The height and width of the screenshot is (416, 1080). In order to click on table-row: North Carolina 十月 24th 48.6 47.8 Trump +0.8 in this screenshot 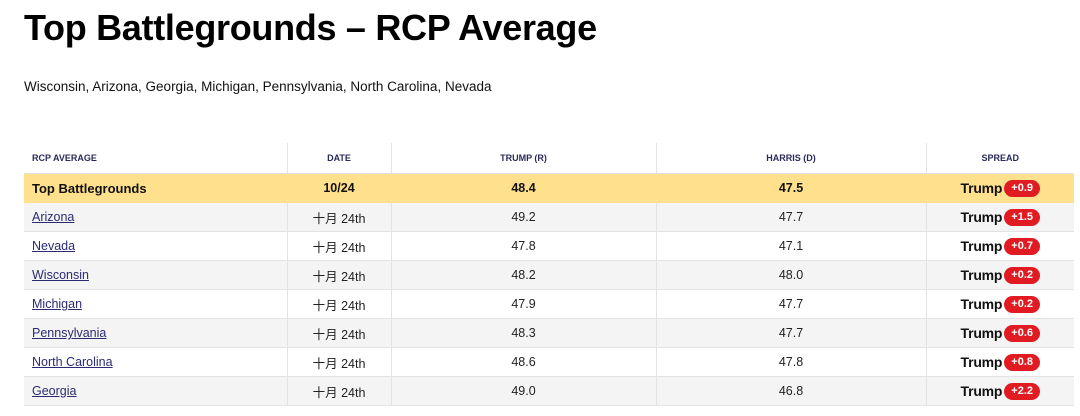, I will do `click(549, 362)`.